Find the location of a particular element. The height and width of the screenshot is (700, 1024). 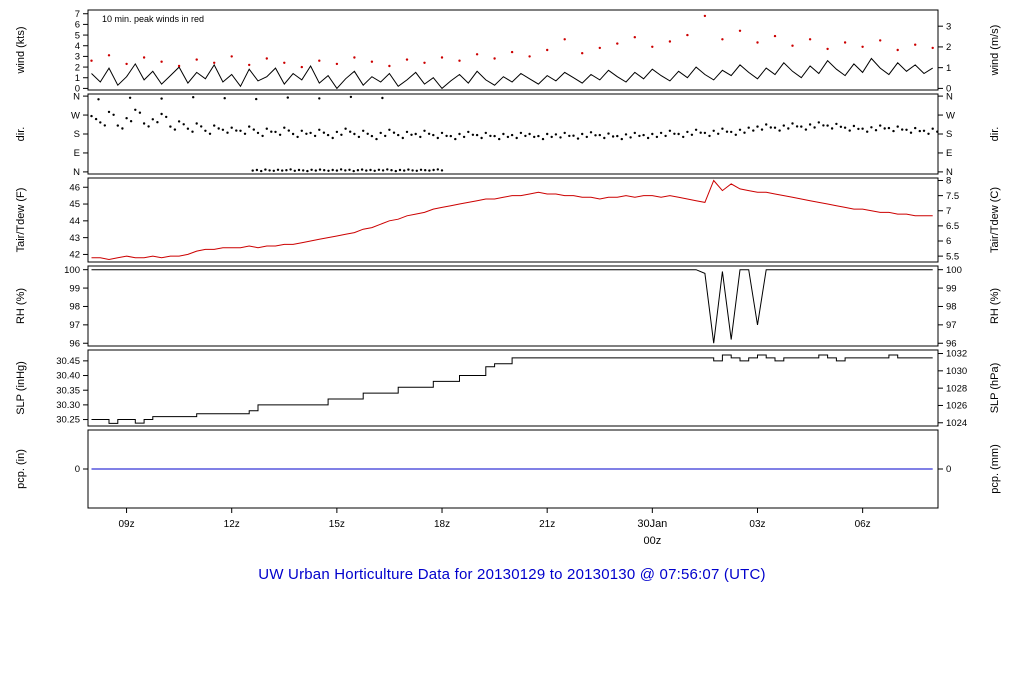

ytick-right-pressure: 1028 is located at coordinates (956, 388).